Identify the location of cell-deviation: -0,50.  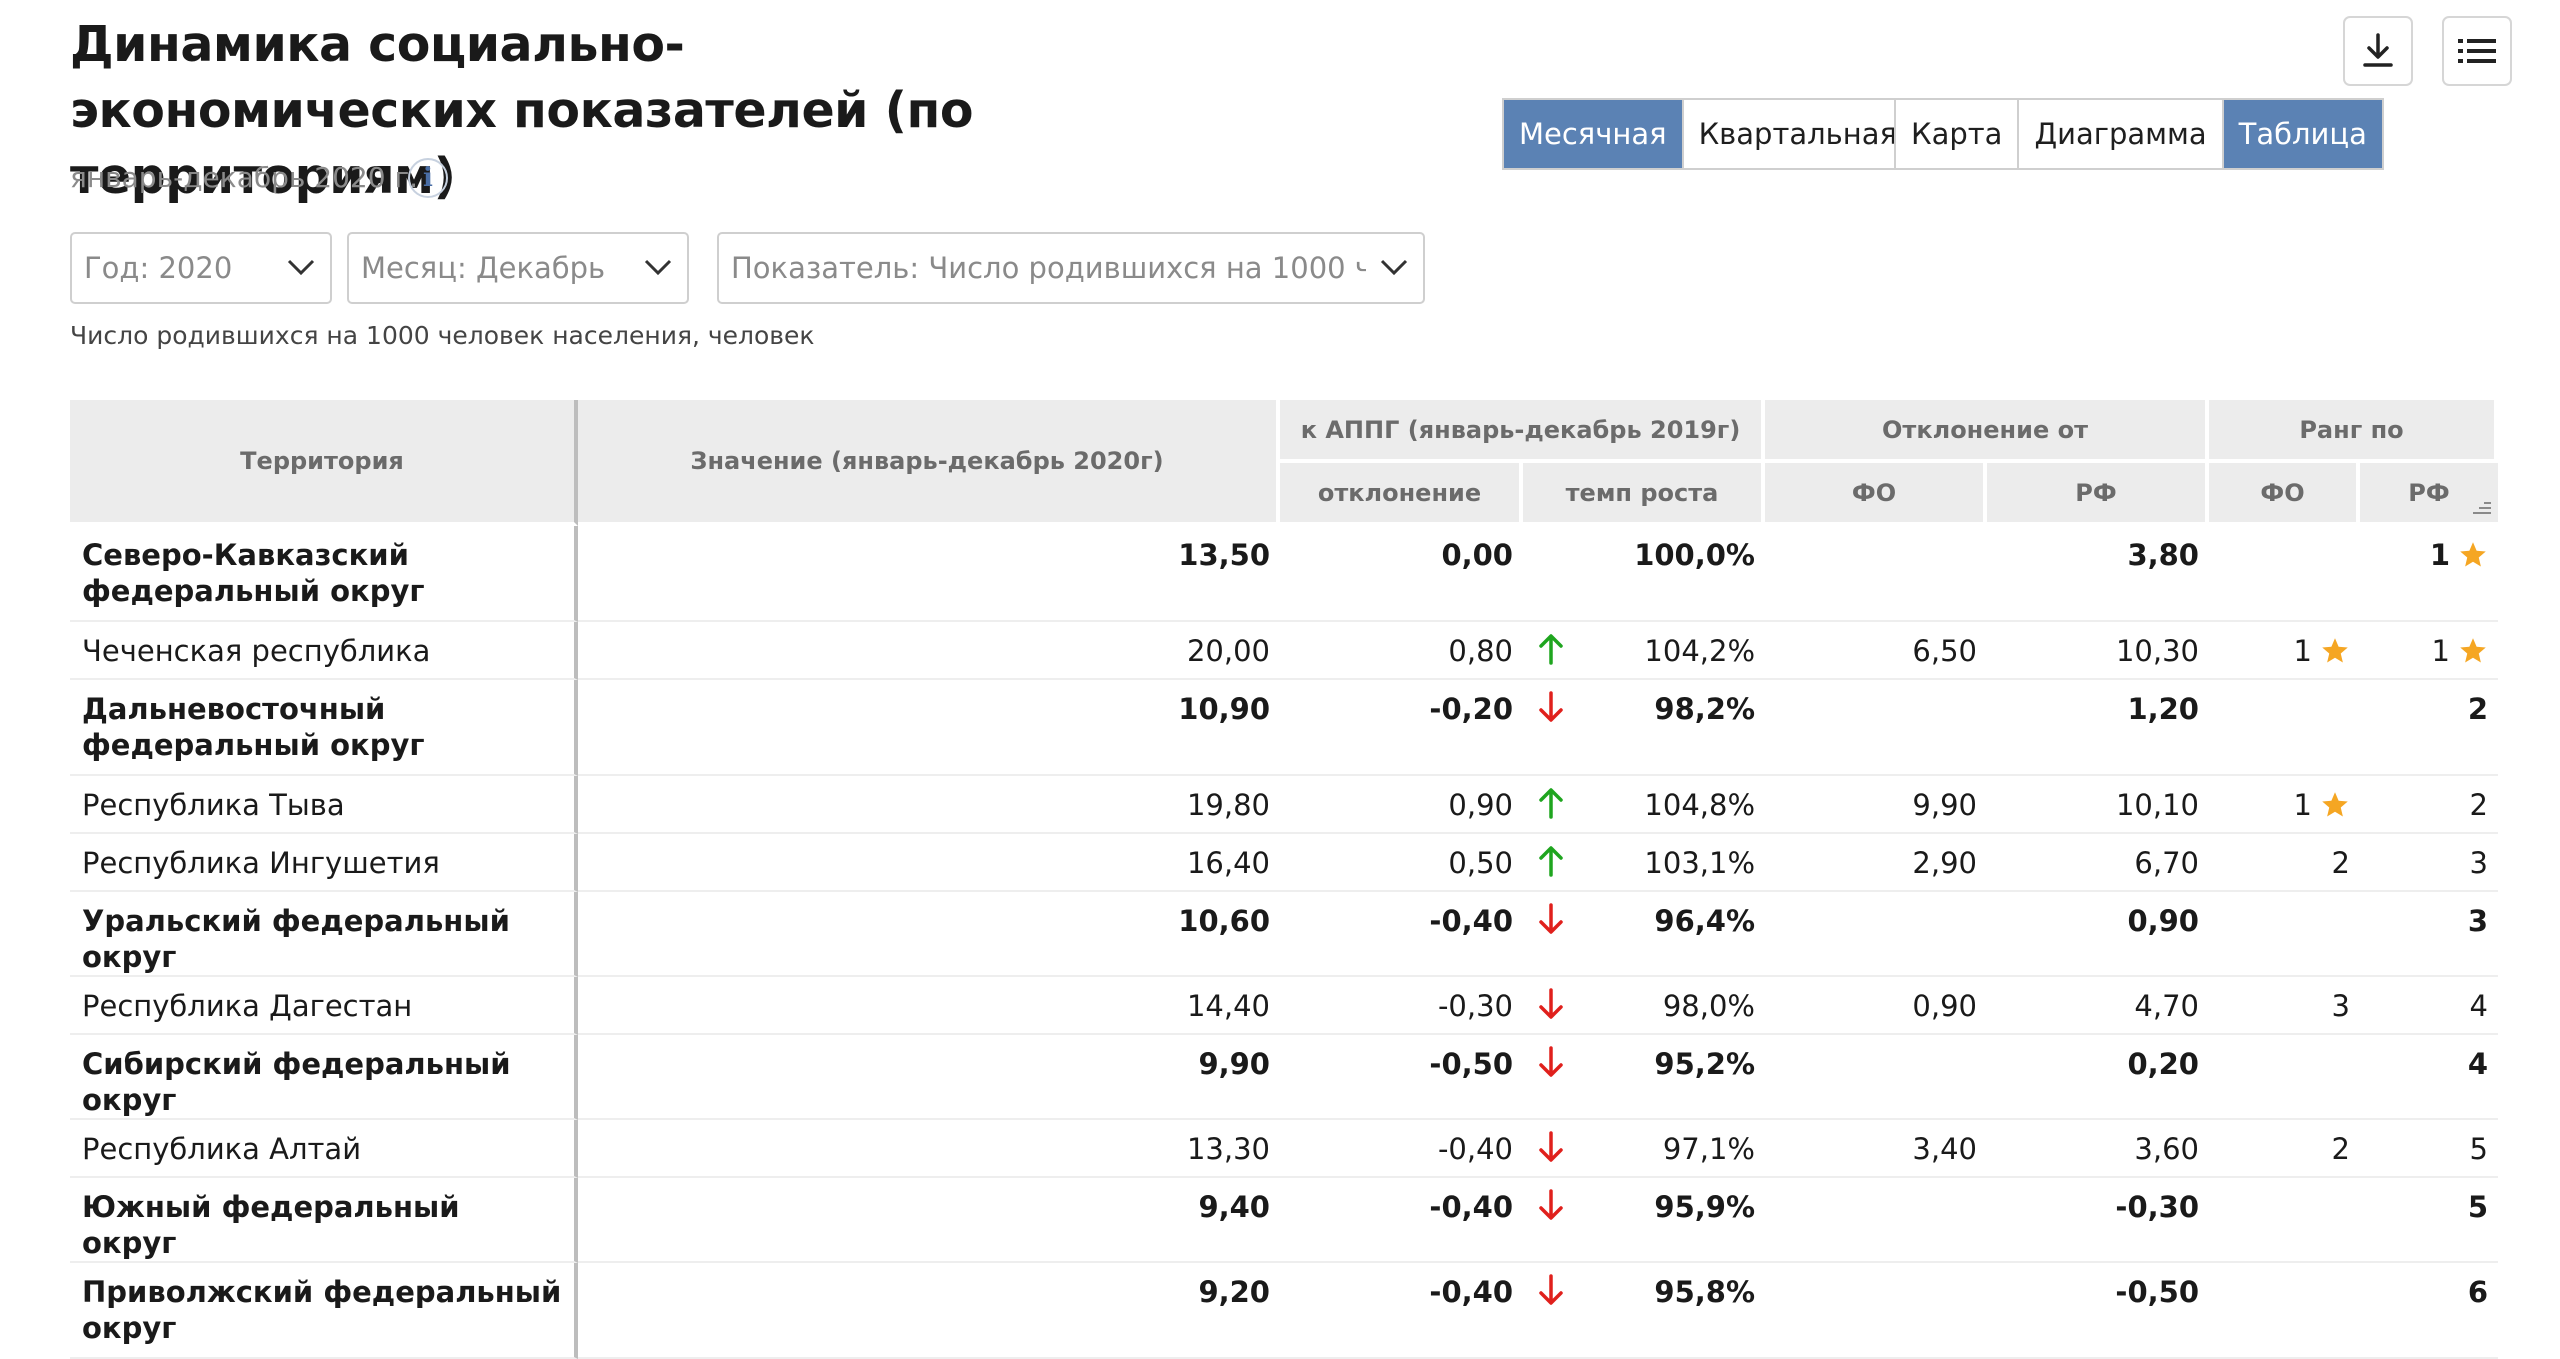
(1401, 1077).